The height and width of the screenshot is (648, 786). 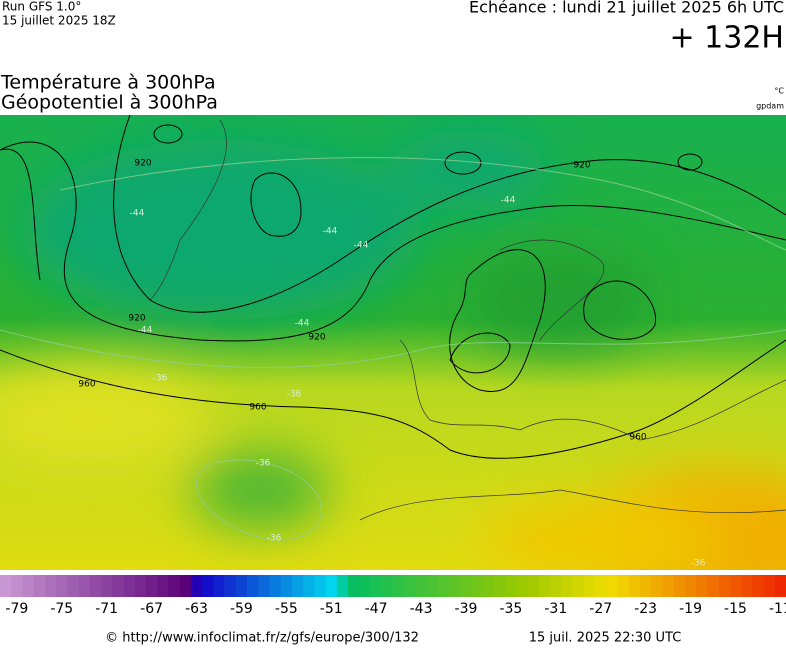 I want to click on unit: gpdam, so click(x=770, y=106).